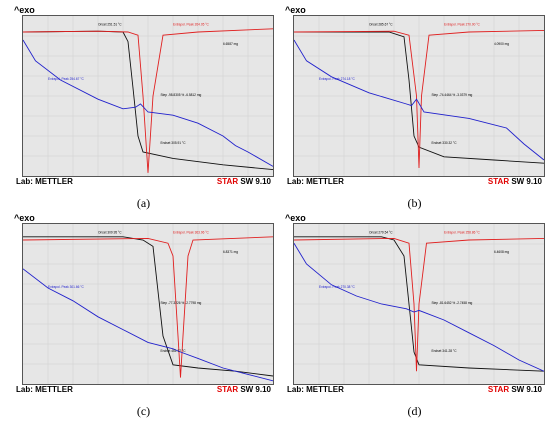  What do you see at coordinates (230, 44) in the screenshot?
I see `mass-label: 6.6587 mg` at bounding box center [230, 44].